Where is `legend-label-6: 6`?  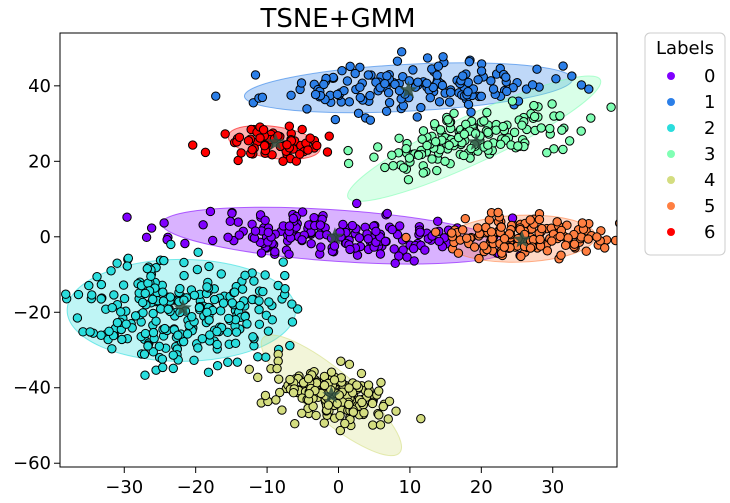 legend-label-6: 6 is located at coordinates (709, 232).